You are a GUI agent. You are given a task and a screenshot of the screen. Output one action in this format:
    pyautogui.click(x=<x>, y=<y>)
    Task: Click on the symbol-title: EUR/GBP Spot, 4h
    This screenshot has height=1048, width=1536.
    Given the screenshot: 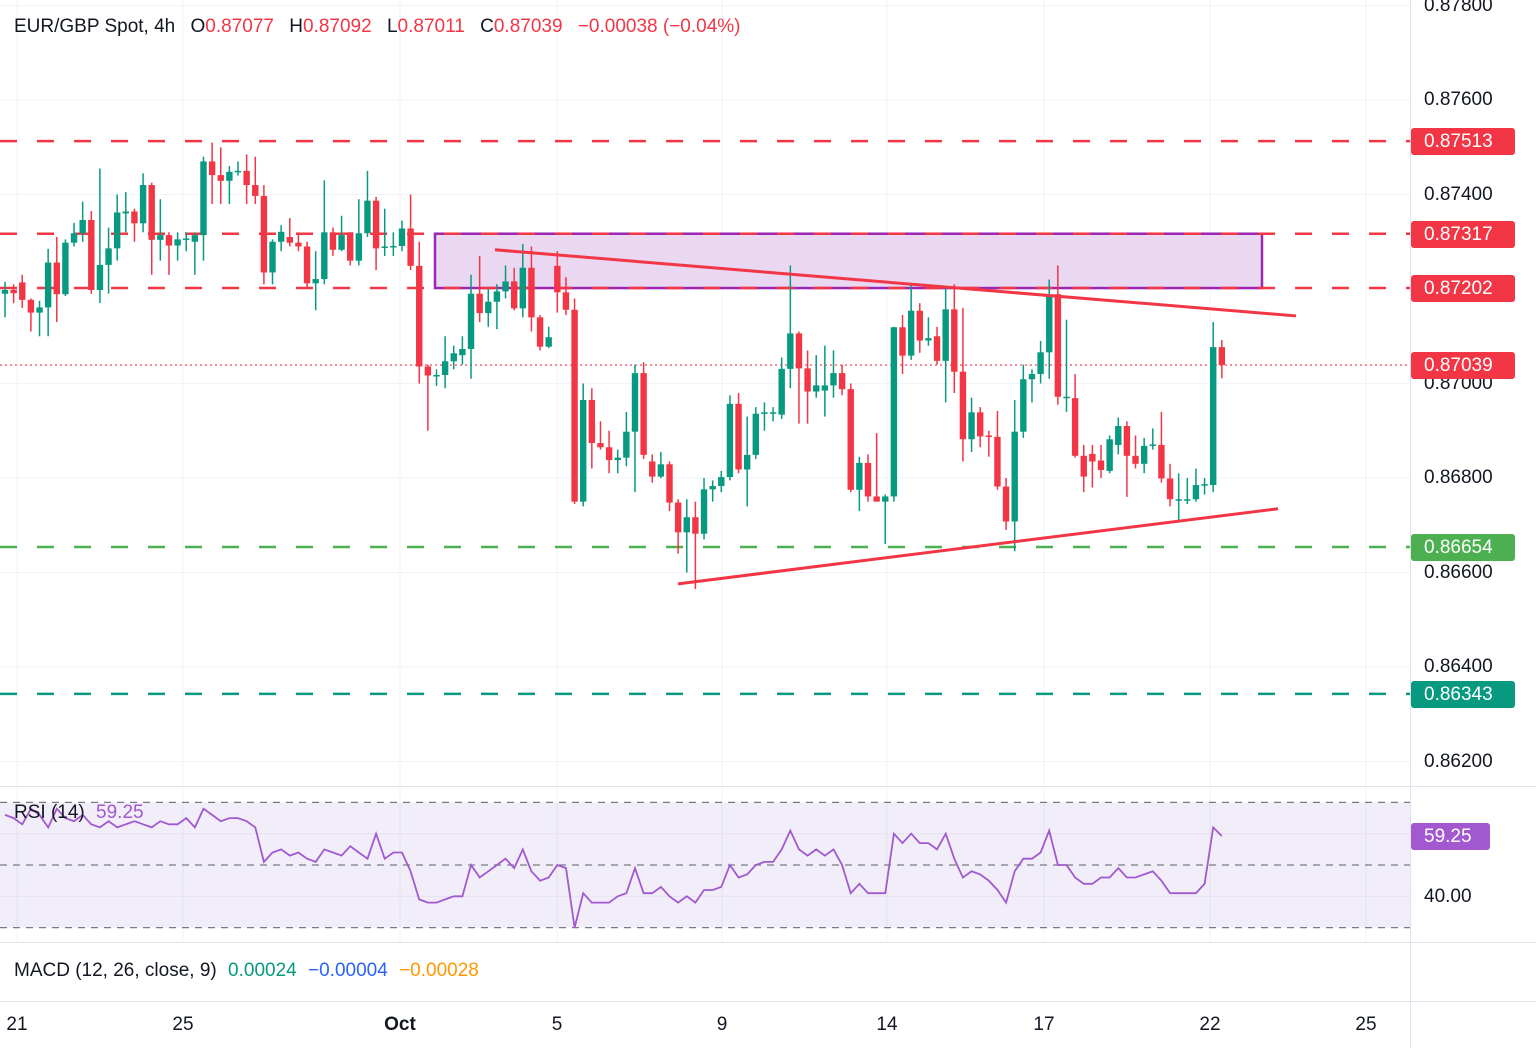 What is the action you would take?
    pyautogui.click(x=95, y=26)
    